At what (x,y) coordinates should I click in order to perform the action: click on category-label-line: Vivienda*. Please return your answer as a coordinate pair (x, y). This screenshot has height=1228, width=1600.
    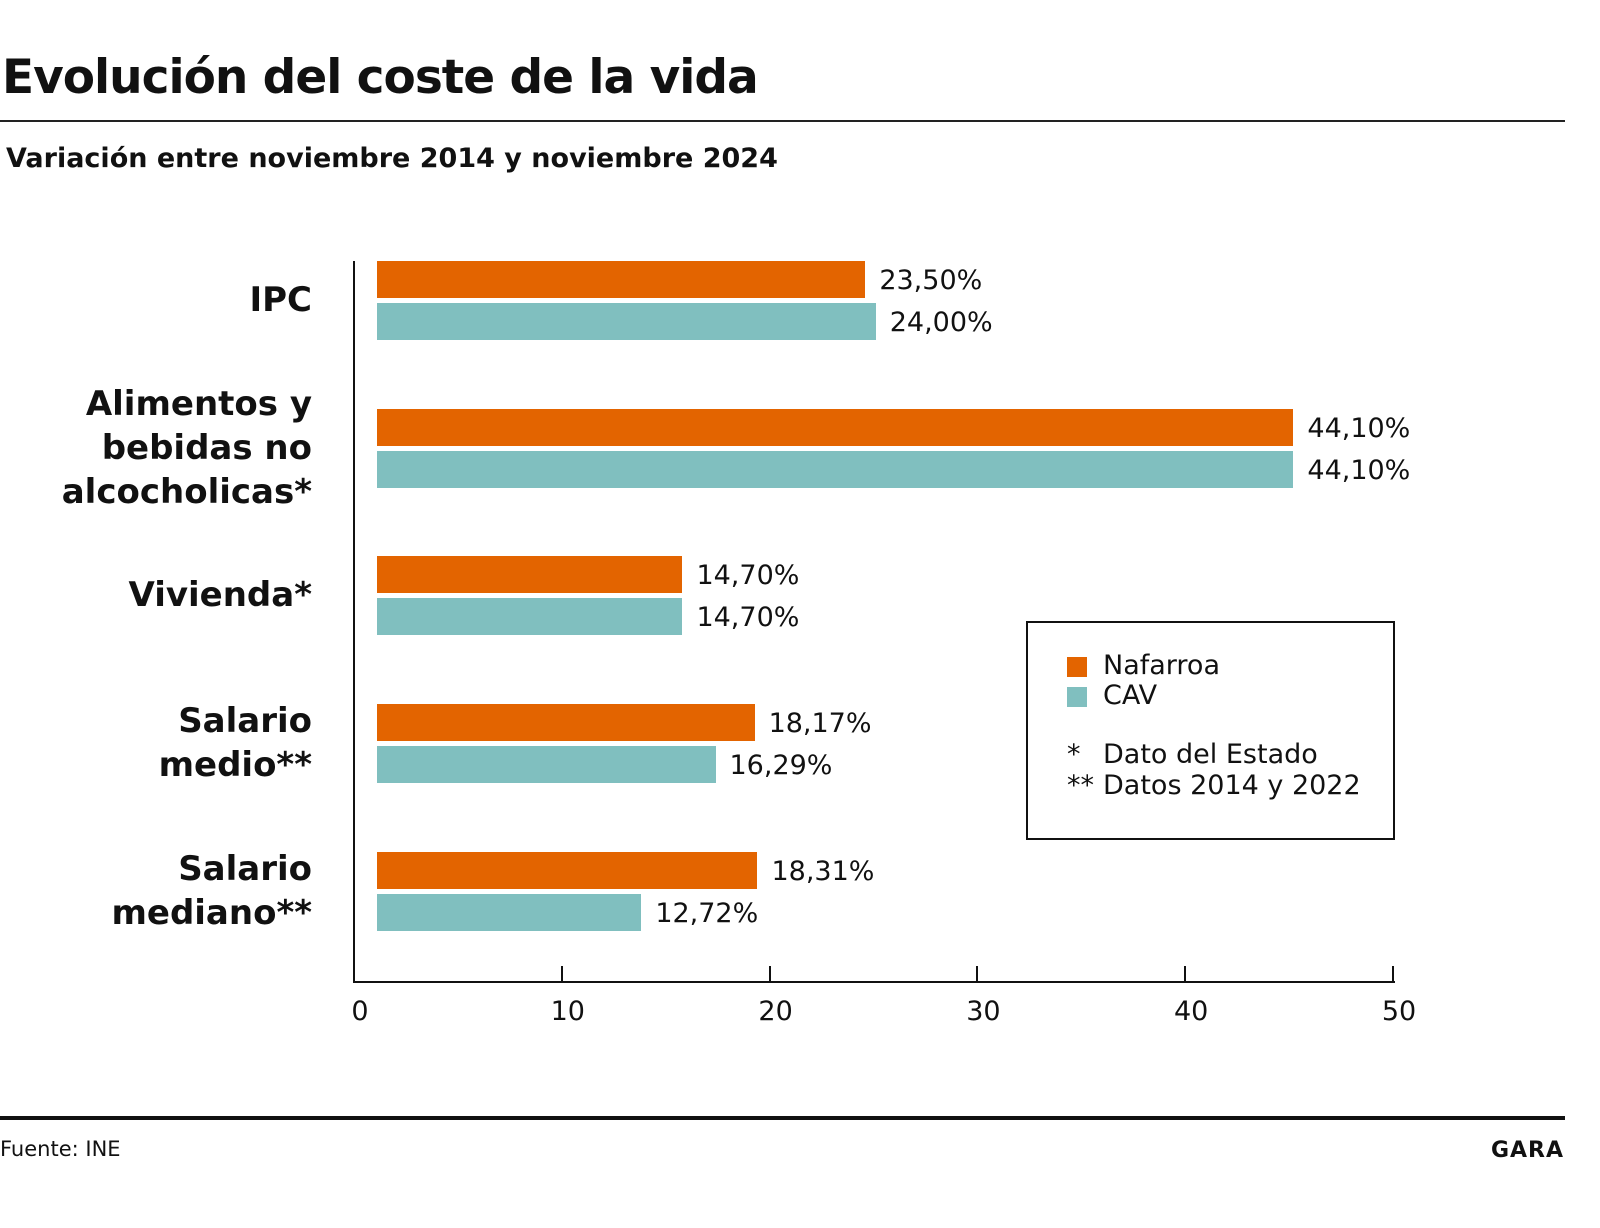
    Looking at the image, I should click on (220, 595).